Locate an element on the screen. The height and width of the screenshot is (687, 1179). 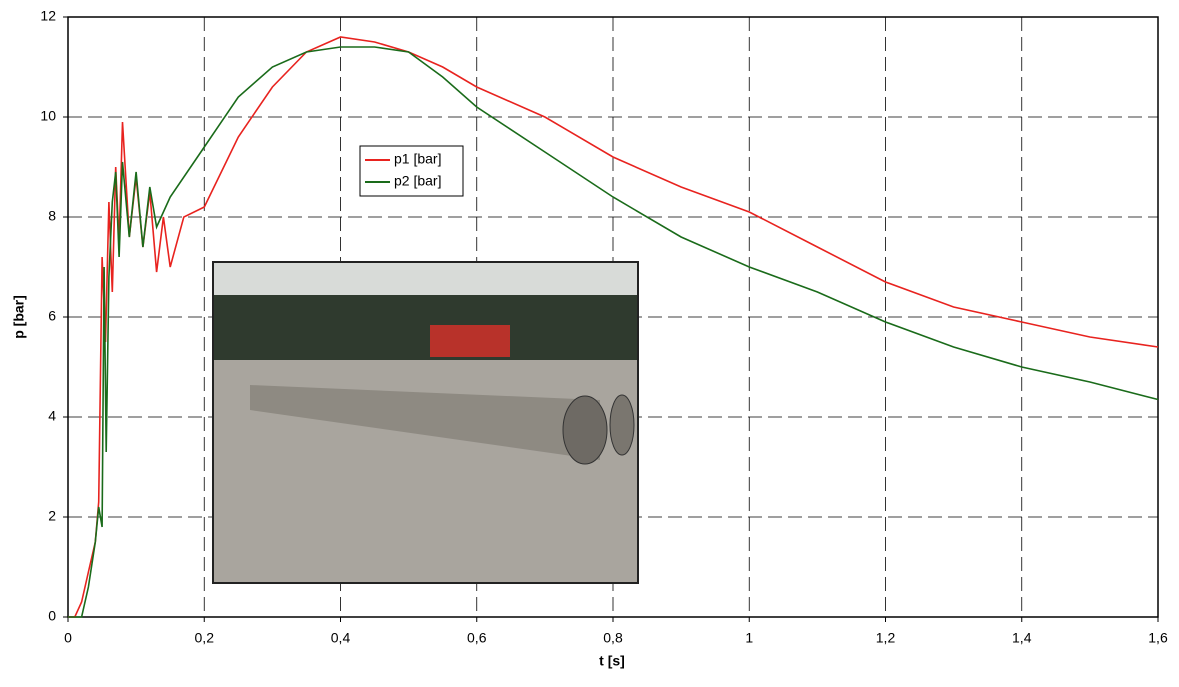
y-tick-label: 10 is located at coordinates (48, 116).